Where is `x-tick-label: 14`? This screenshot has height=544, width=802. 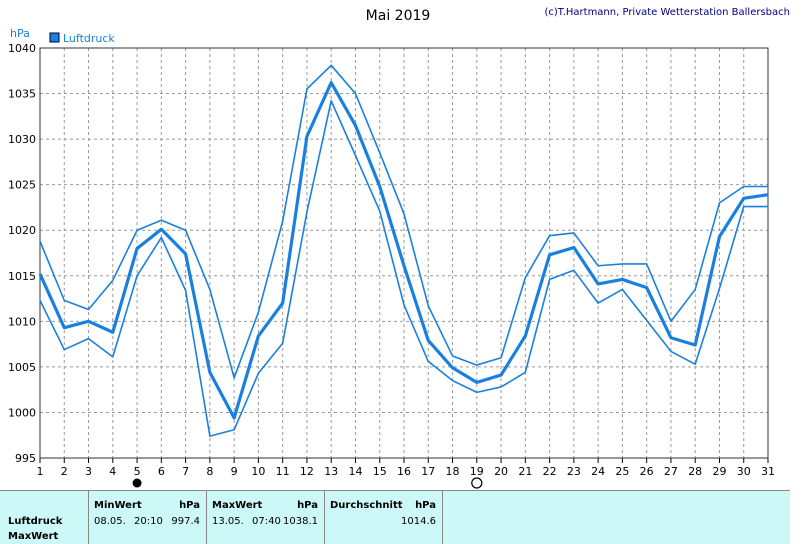 x-tick-label: 14 is located at coordinates (355, 471).